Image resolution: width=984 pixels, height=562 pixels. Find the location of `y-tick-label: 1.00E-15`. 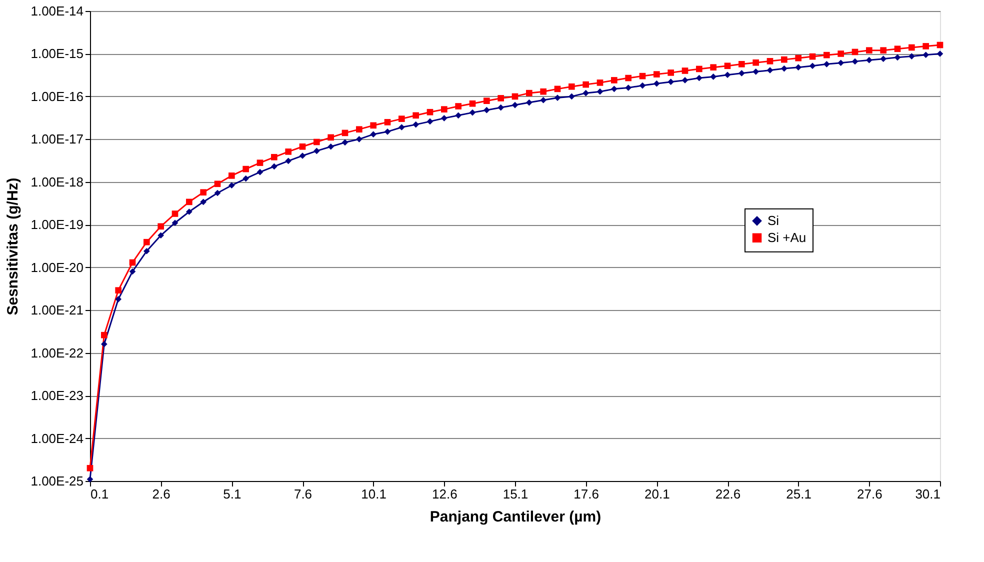

y-tick-label: 1.00E-15 is located at coordinates (57, 54).